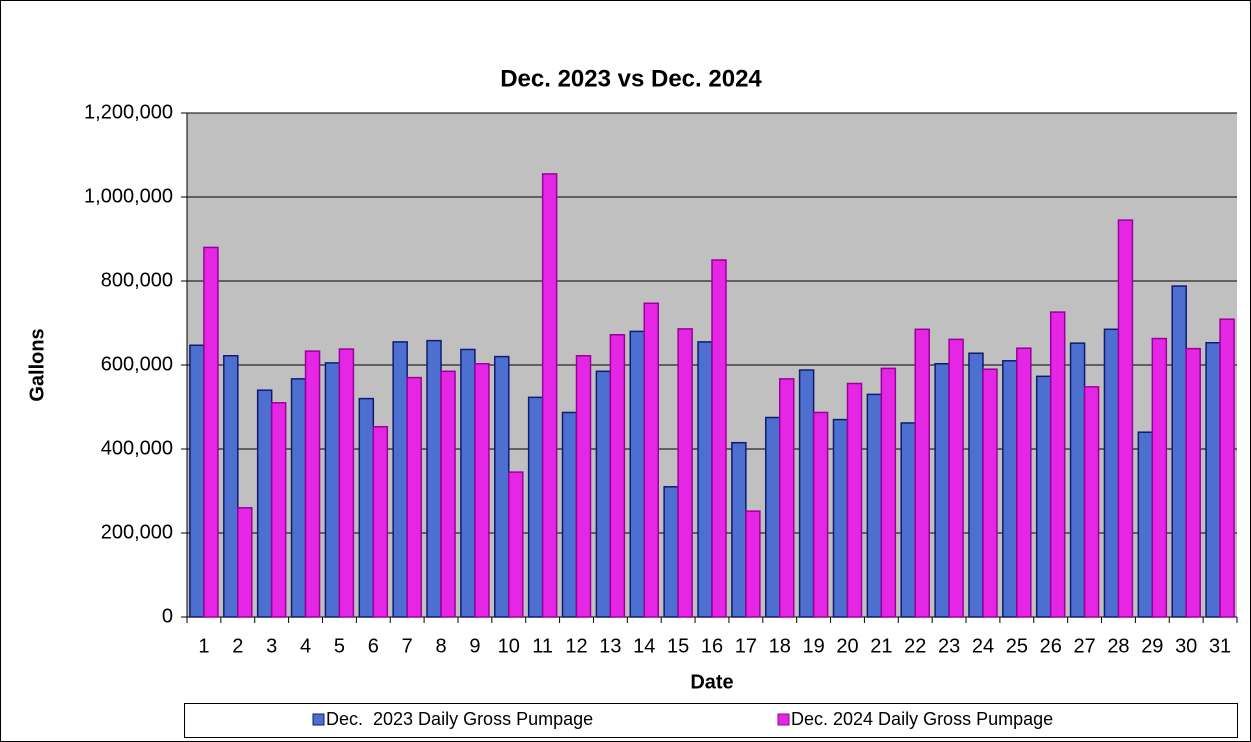  Describe the element at coordinates (847, 646) in the screenshot. I see `x-tick-label: 20` at that location.